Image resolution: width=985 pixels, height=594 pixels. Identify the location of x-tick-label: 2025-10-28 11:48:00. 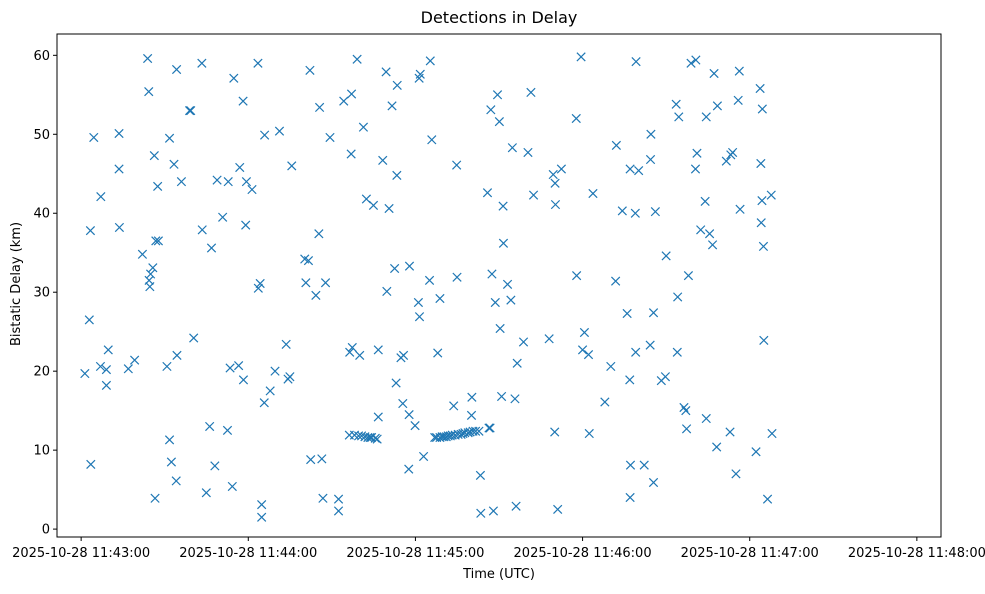
(916, 553).